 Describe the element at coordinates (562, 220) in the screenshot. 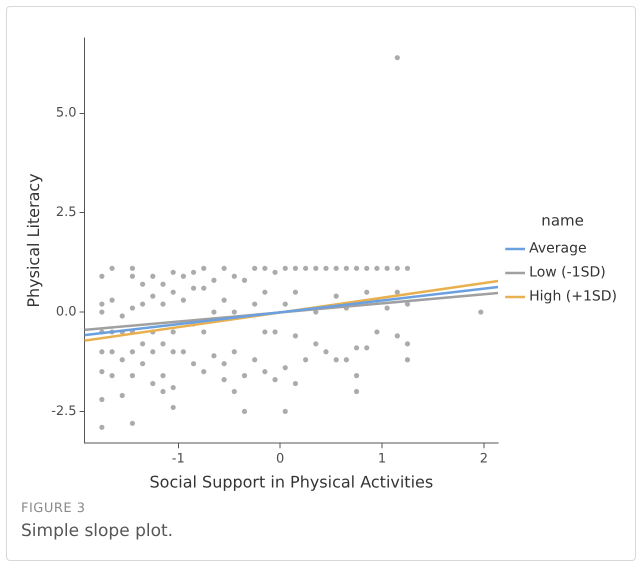

I see `legend-title: name` at that location.